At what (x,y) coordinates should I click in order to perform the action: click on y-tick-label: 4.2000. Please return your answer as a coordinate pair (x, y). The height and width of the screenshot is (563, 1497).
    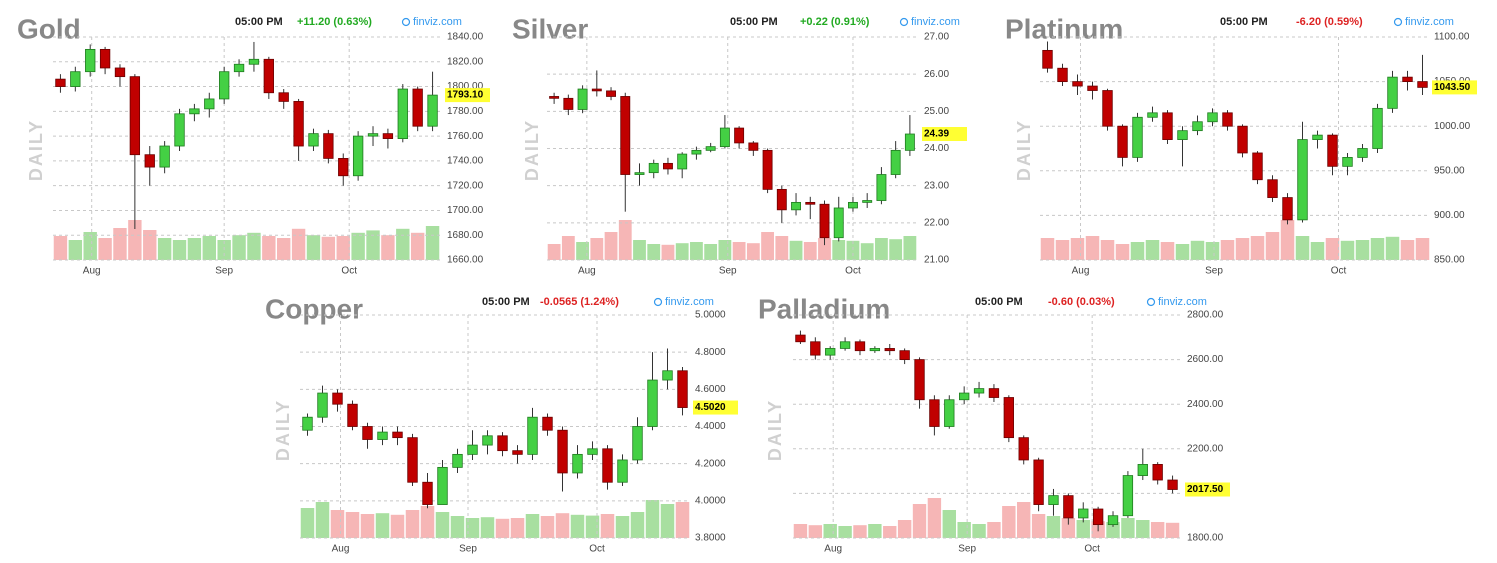
    Looking at the image, I should click on (710, 463).